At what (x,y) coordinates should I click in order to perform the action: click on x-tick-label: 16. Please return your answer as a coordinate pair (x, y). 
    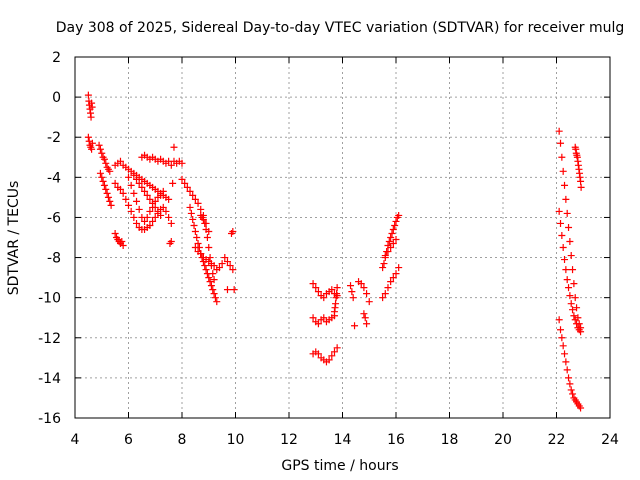
    Looking at the image, I should click on (396, 440).